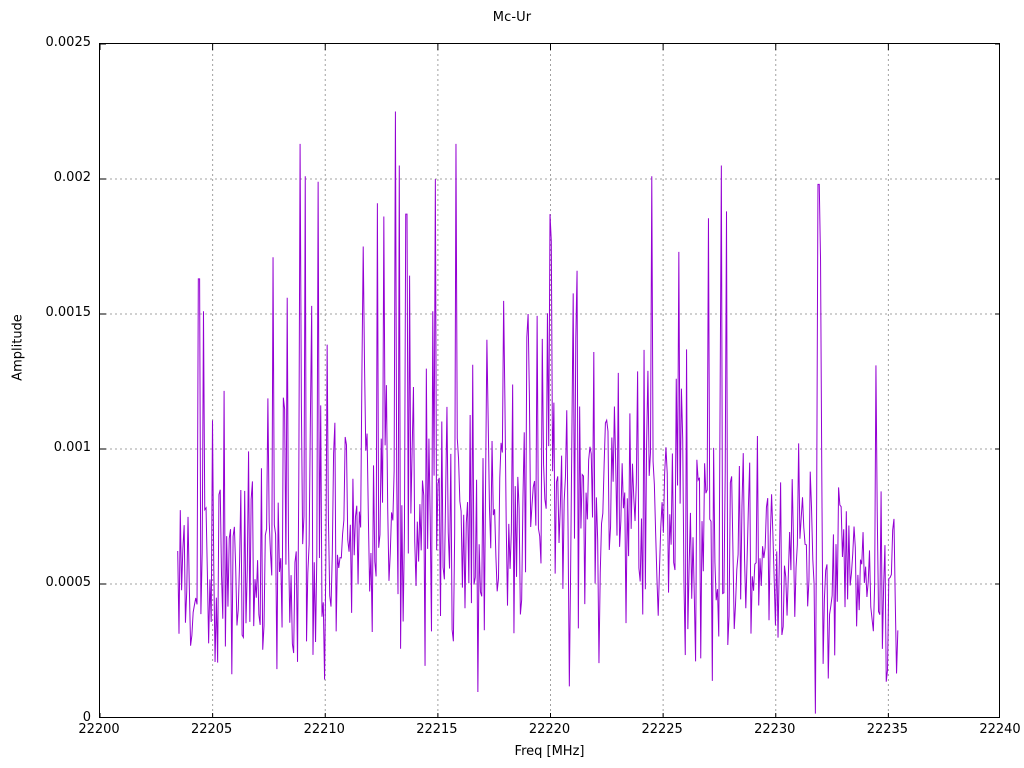  Describe the element at coordinates (86, 717) in the screenshot. I see `y-tick-label: 0` at that location.